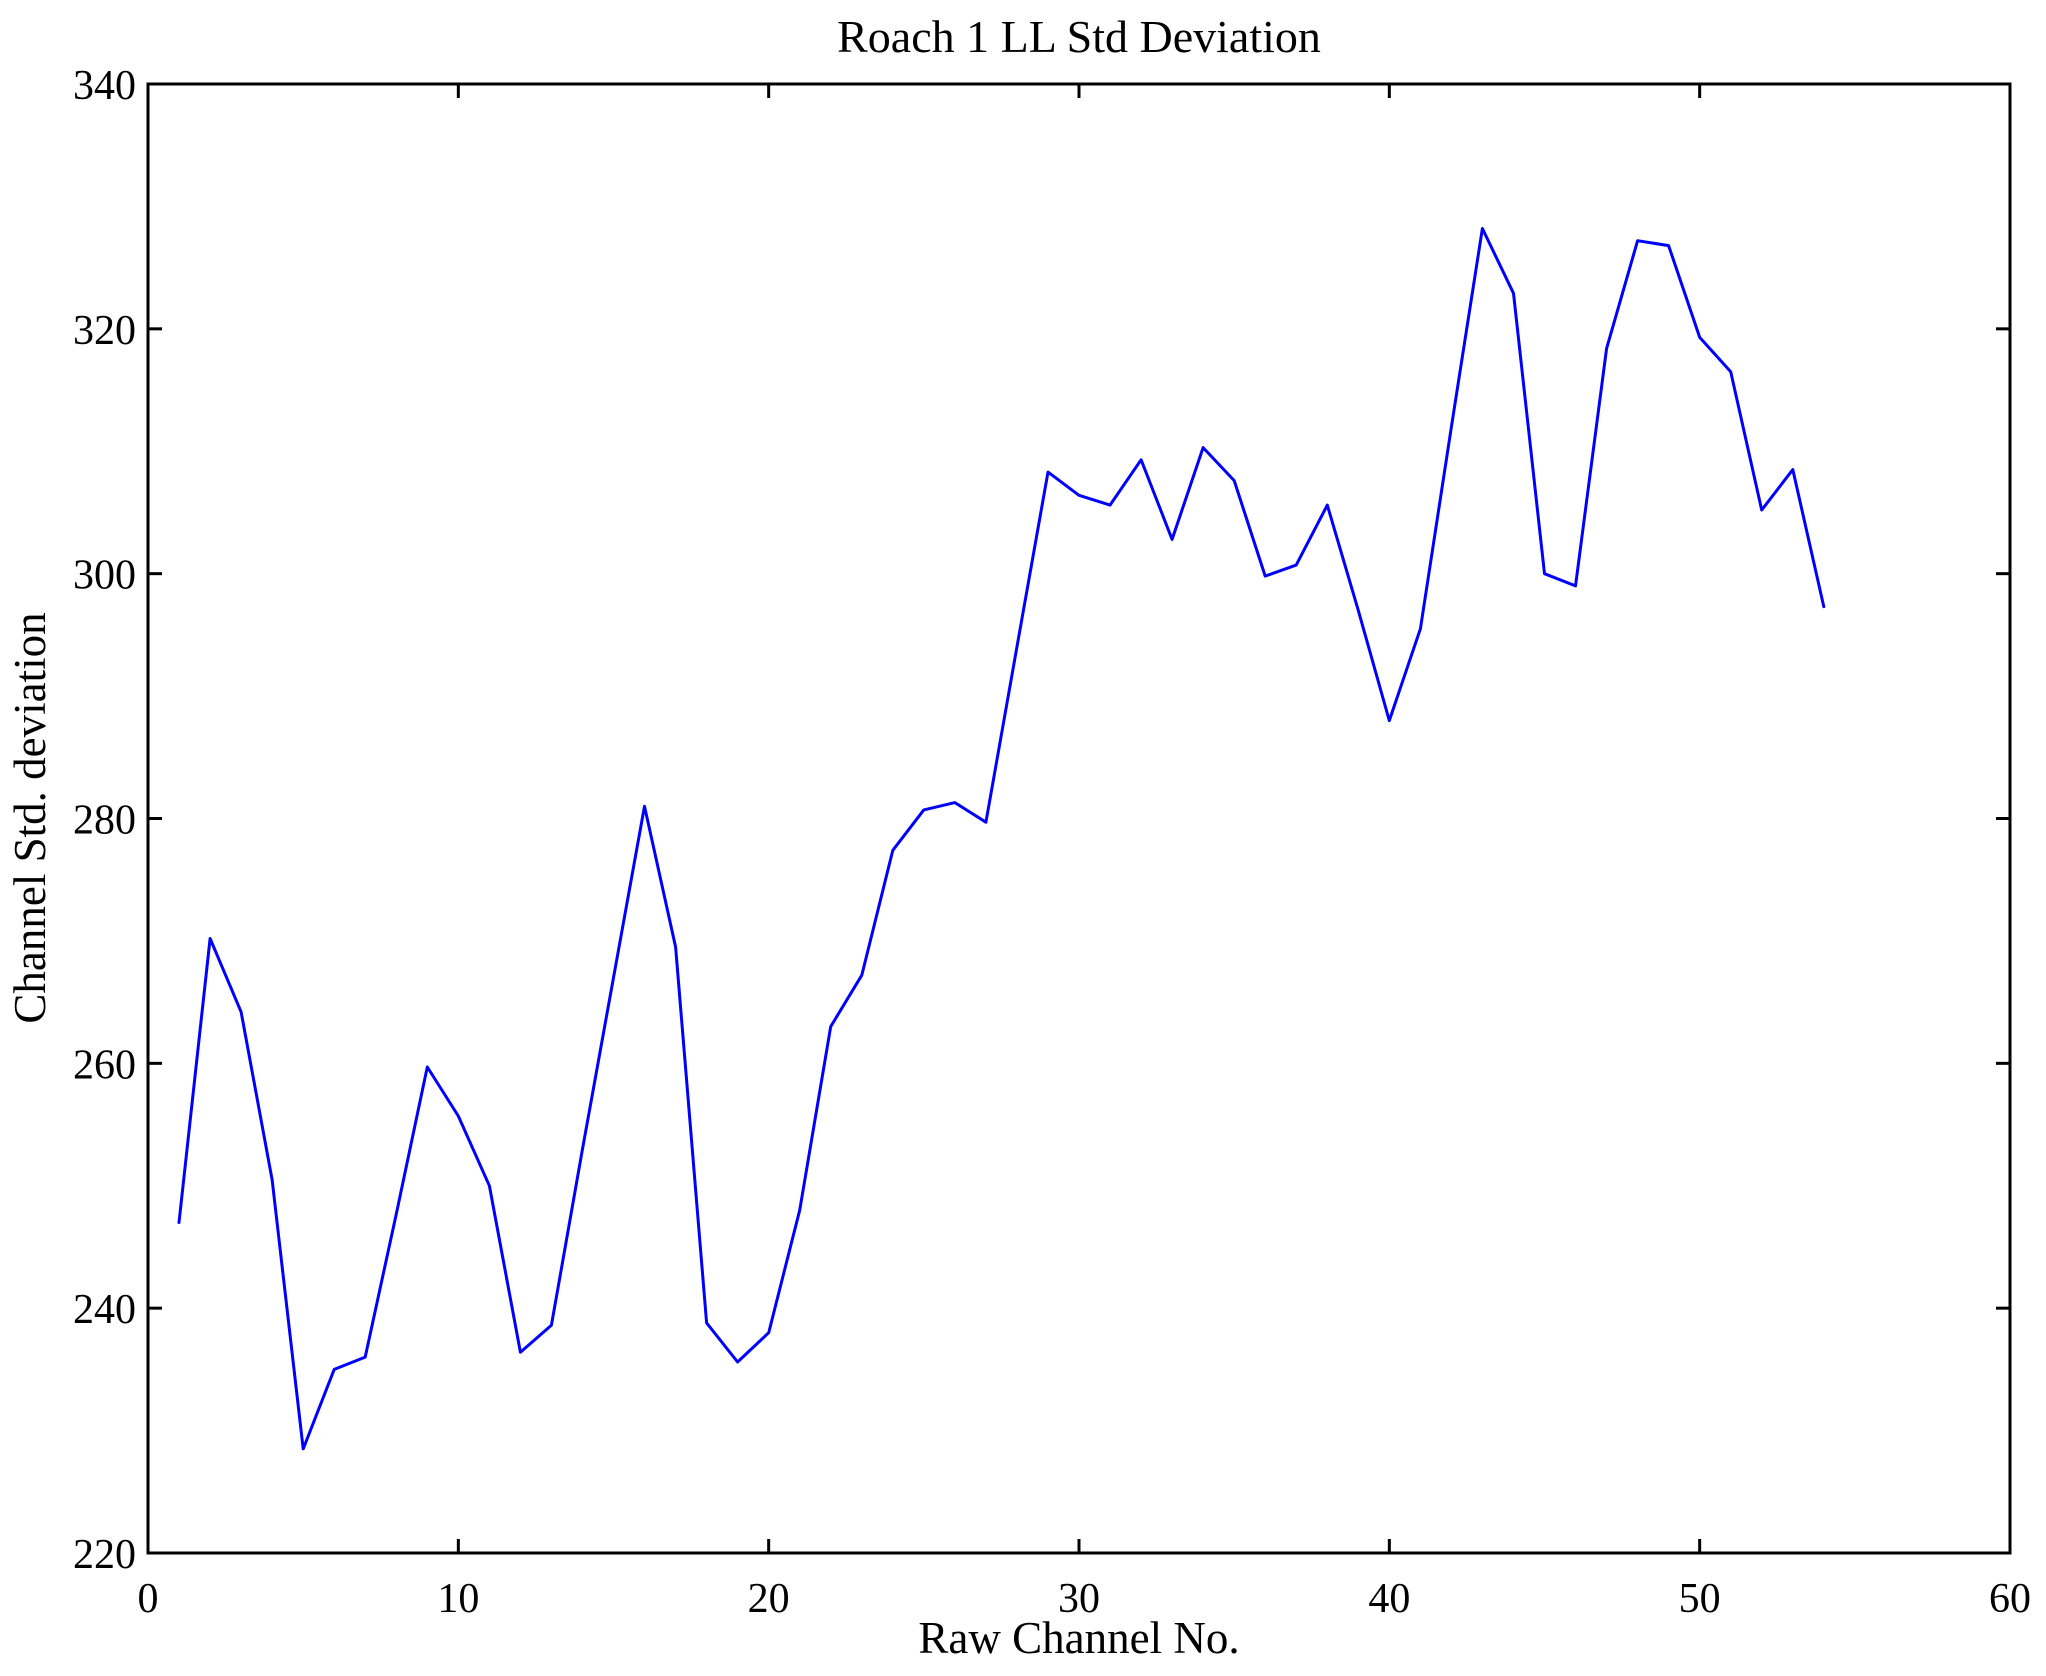 Image resolution: width=2046 pixels, height=1676 pixels. Describe the element at coordinates (104, 86) in the screenshot. I see `tick-label: 340` at that location.